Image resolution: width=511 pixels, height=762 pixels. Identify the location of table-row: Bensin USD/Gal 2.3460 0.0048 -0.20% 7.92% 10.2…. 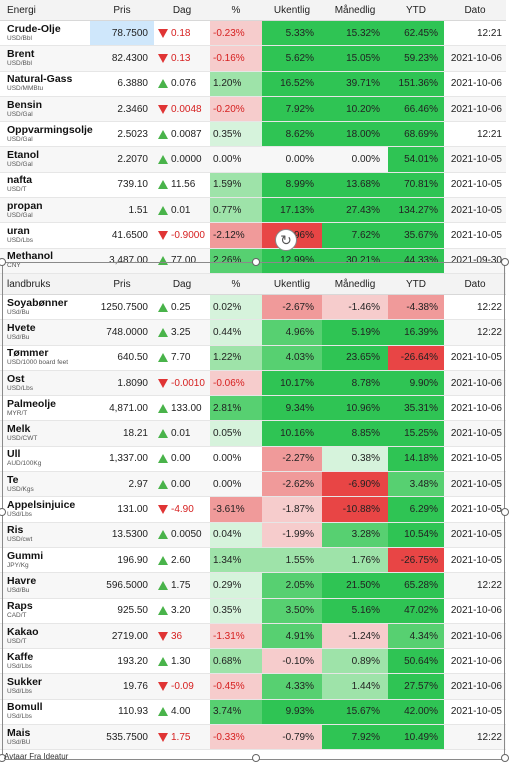
(253, 109).